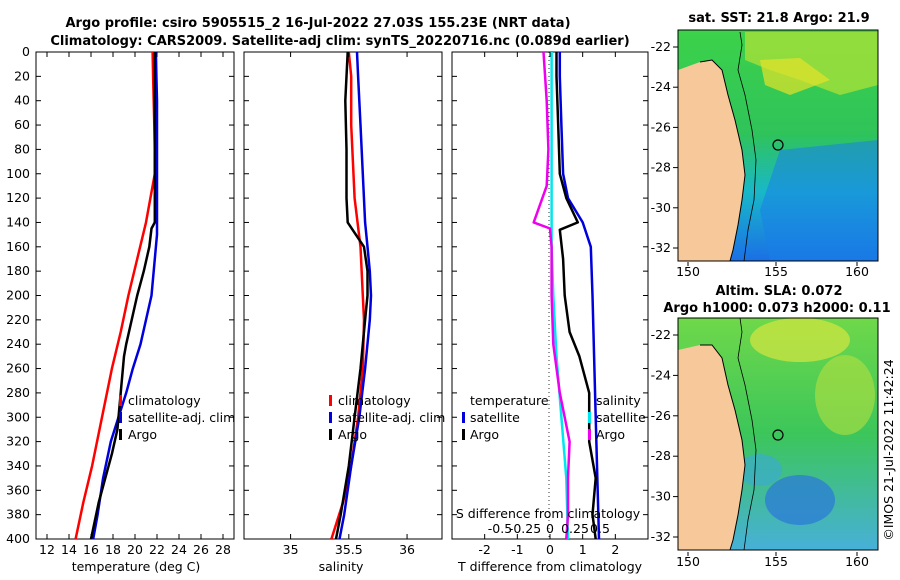  What do you see at coordinates (91, 549) in the screenshot?
I see `x-tick-label: 16` at bounding box center [91, 549].